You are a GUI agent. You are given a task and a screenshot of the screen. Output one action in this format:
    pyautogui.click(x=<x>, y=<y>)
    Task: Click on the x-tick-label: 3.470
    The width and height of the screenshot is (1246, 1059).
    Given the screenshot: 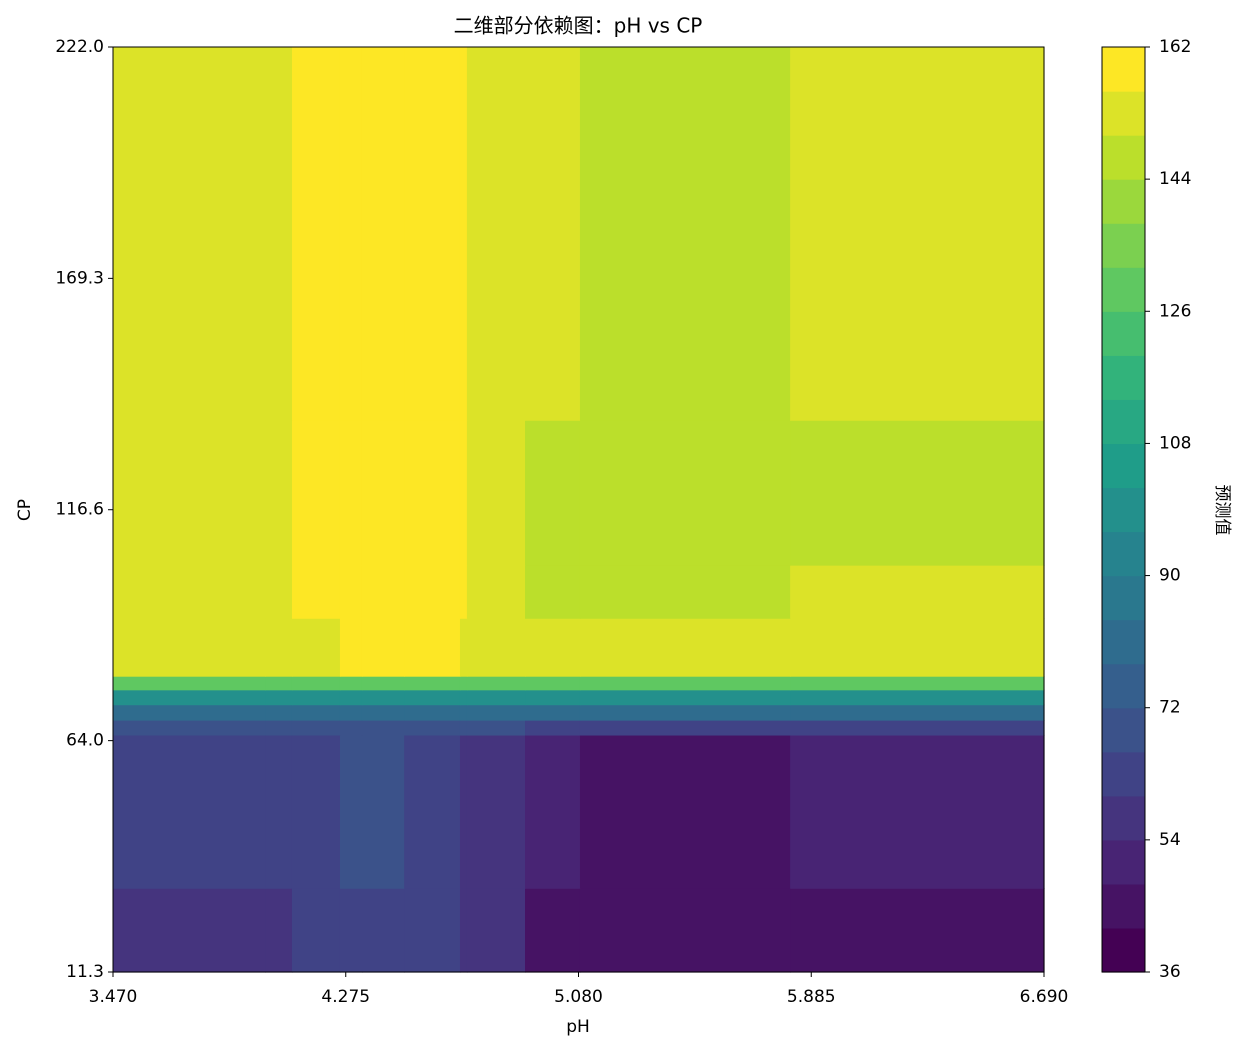 What is the action you would take?
    pyautogui.click(x=113, y=997)
    